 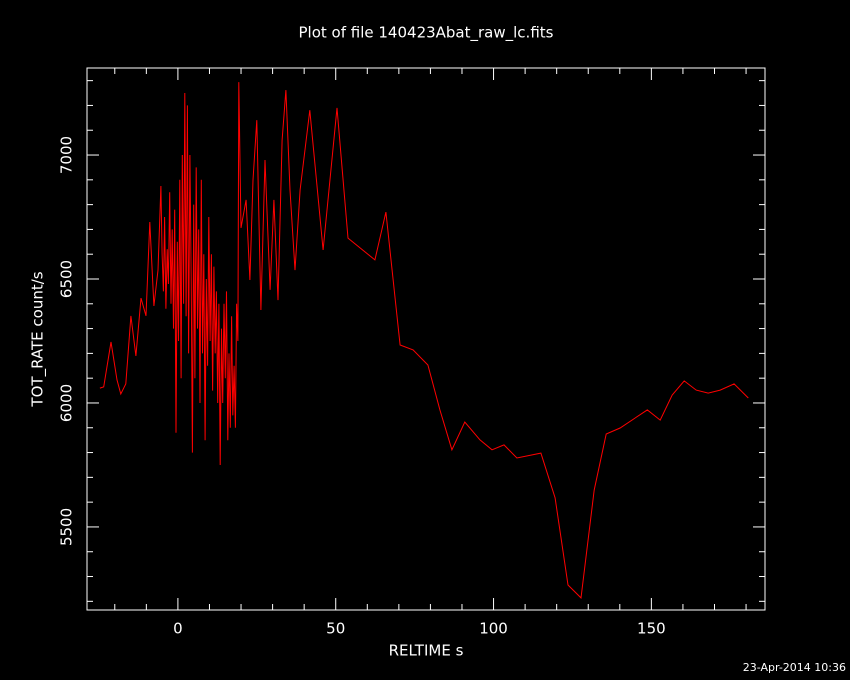 I want to click on y-tick-label: 7000, so click(x=67, y=155).